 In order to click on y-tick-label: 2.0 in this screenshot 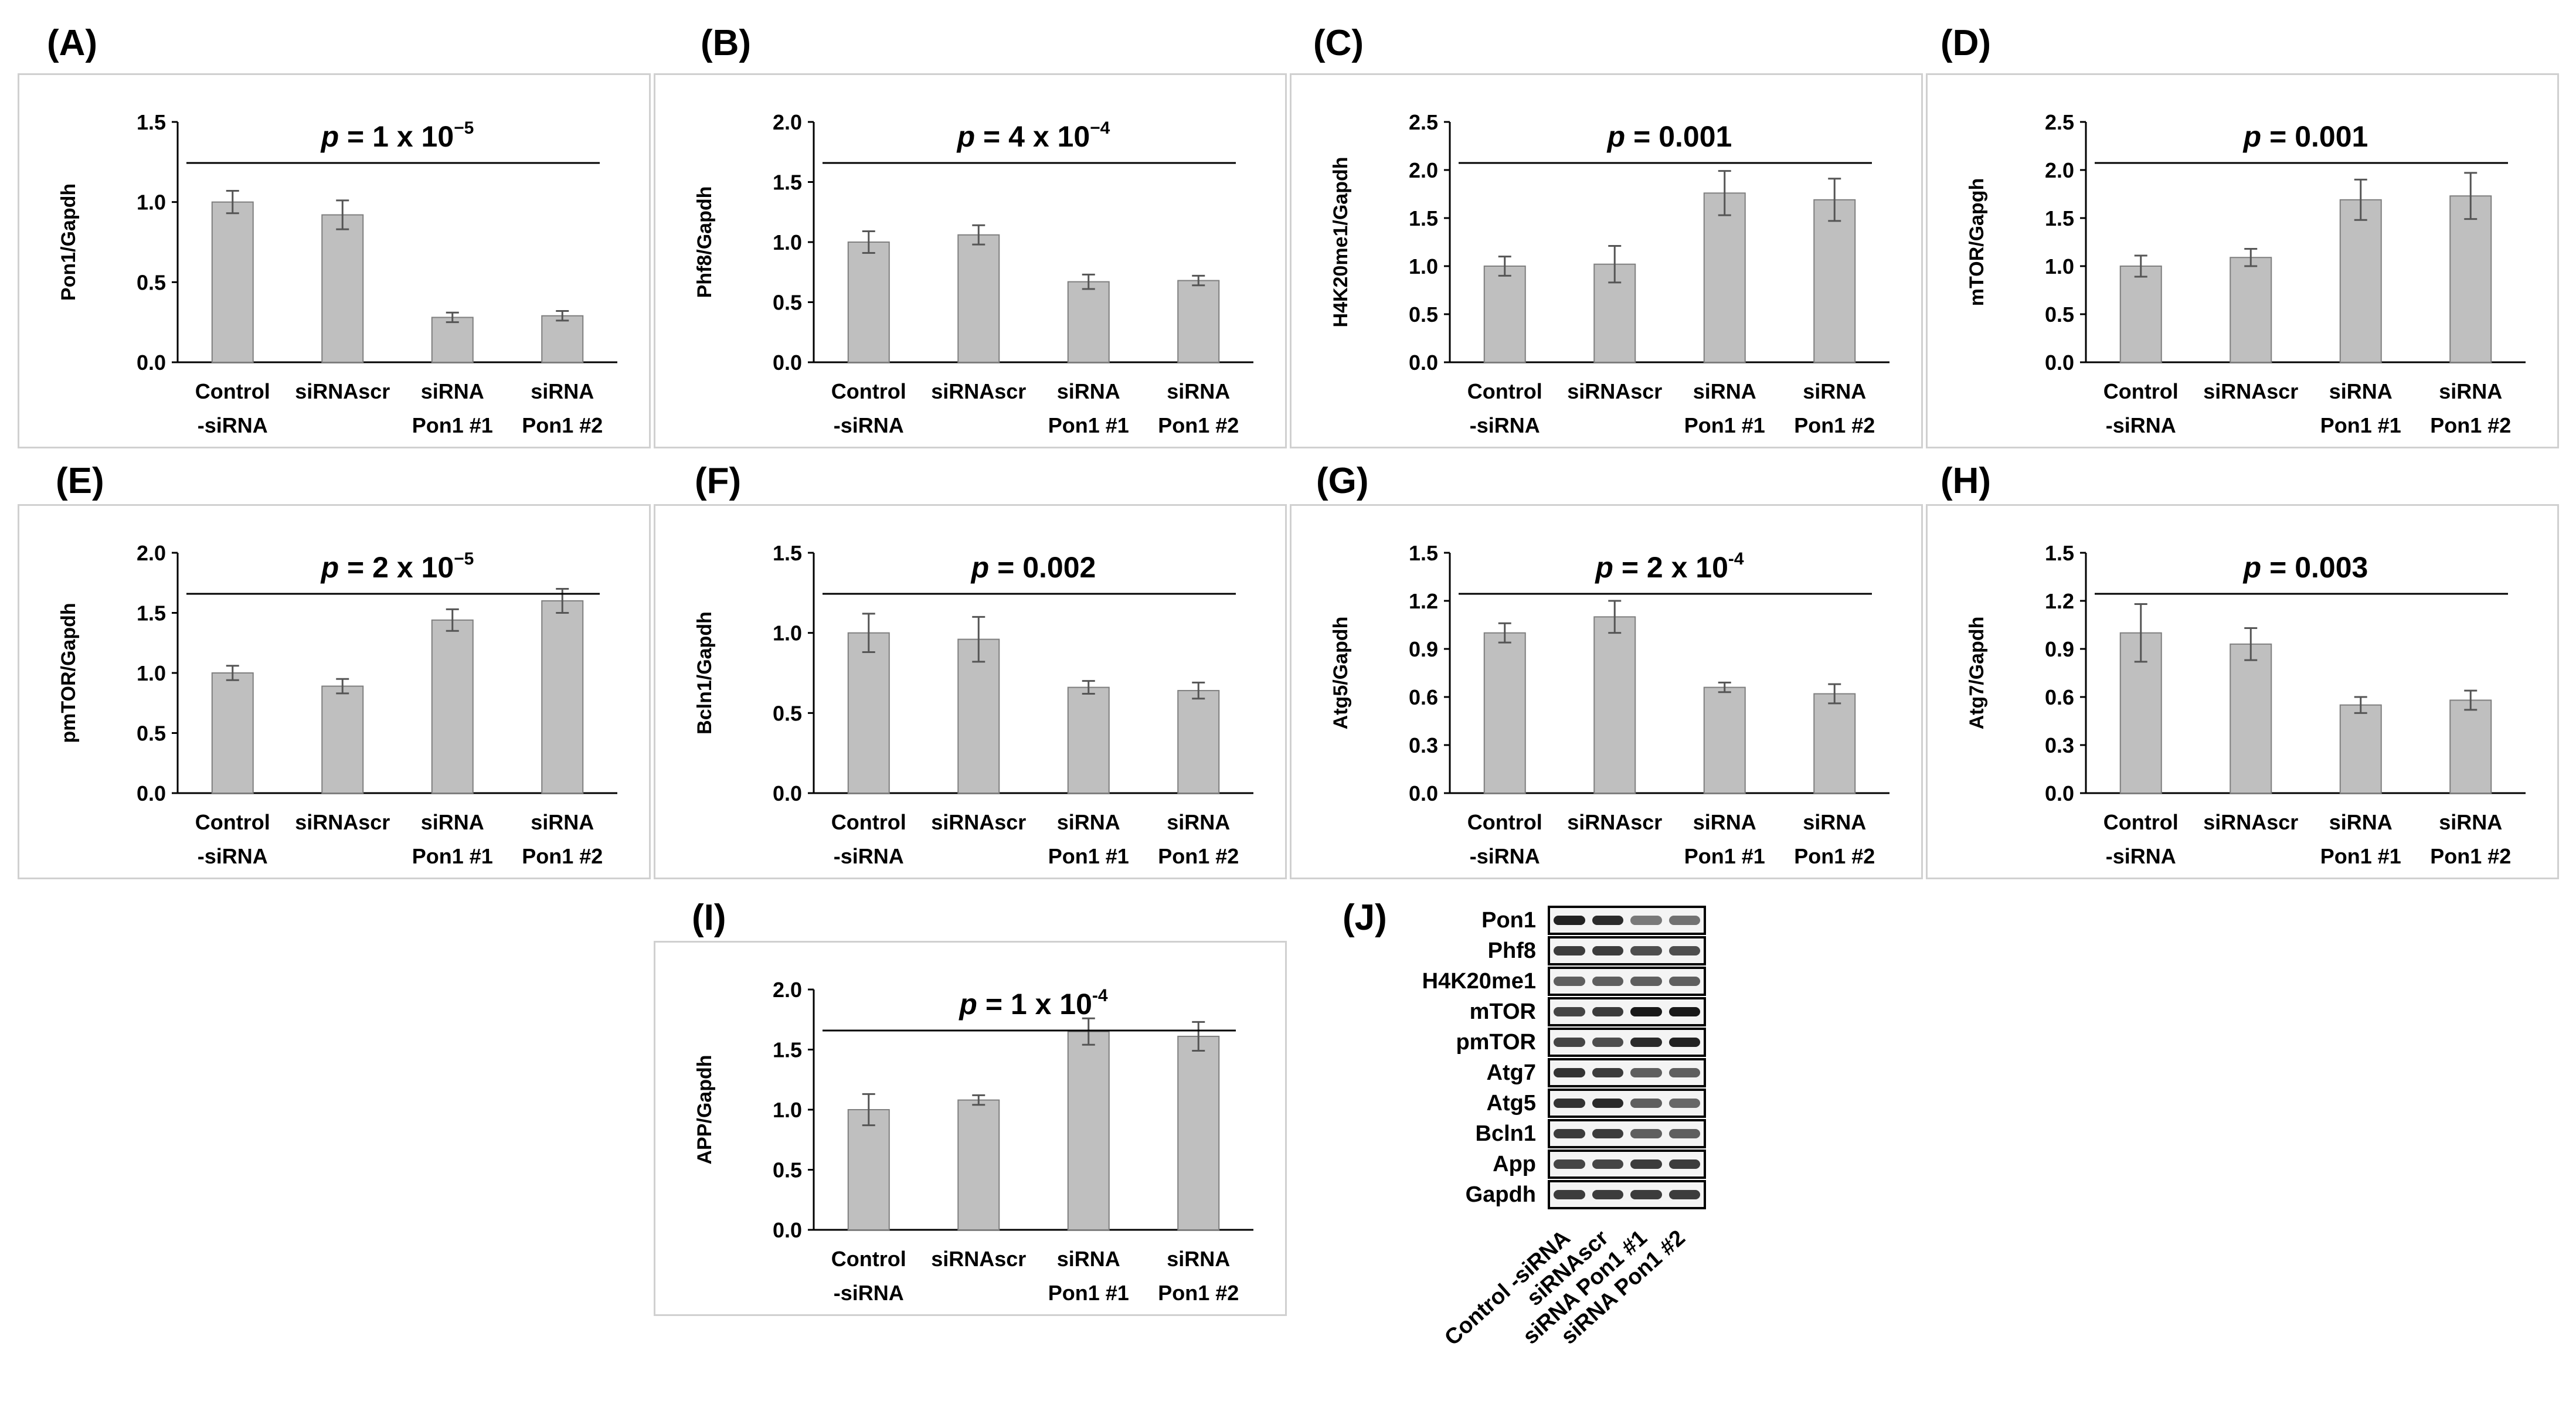, I will do `click(788, 122)`.